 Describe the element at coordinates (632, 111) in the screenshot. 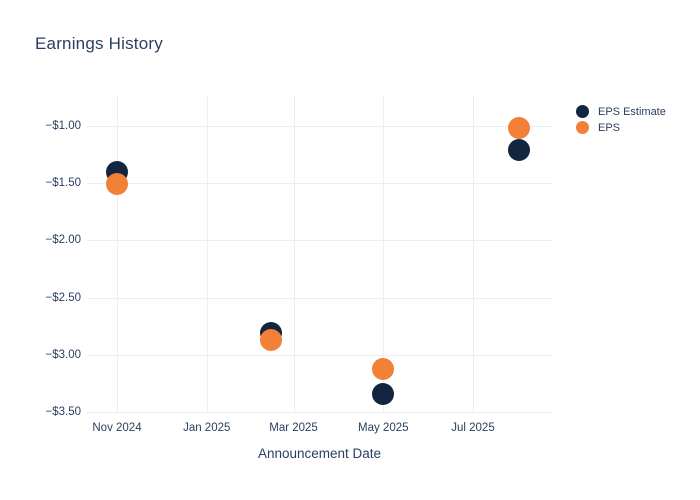

I see `legend-item-label: EPS Estimate` at that location.